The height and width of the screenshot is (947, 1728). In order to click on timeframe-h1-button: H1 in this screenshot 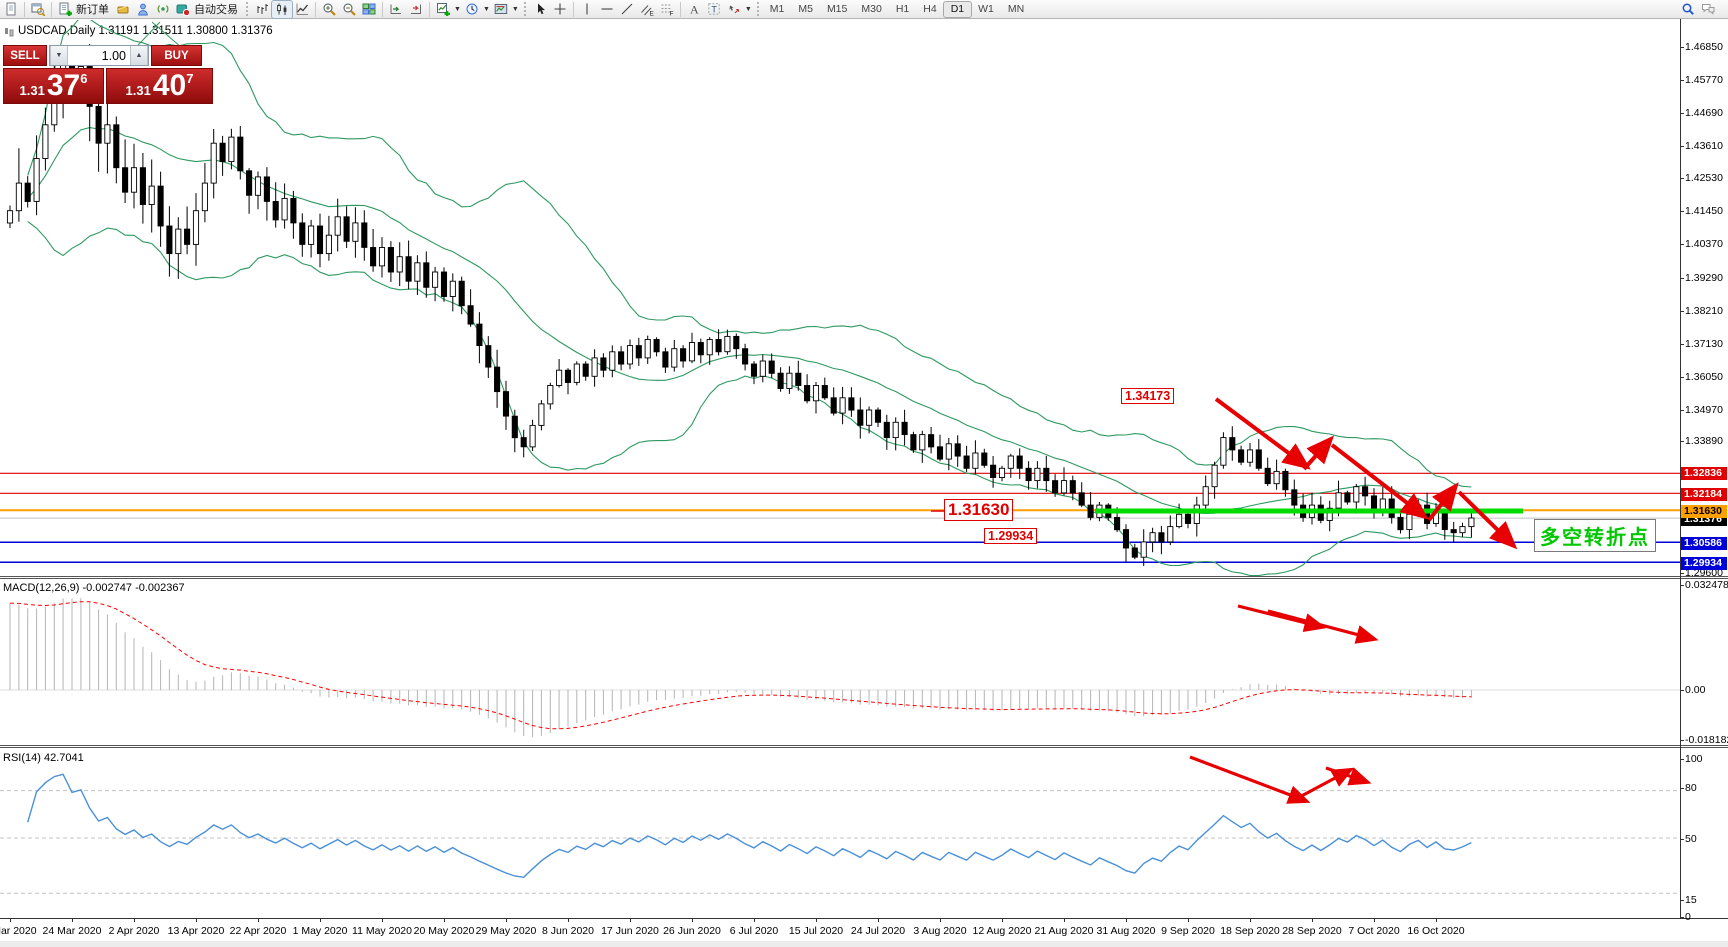, I will do `click(902, 8)`.